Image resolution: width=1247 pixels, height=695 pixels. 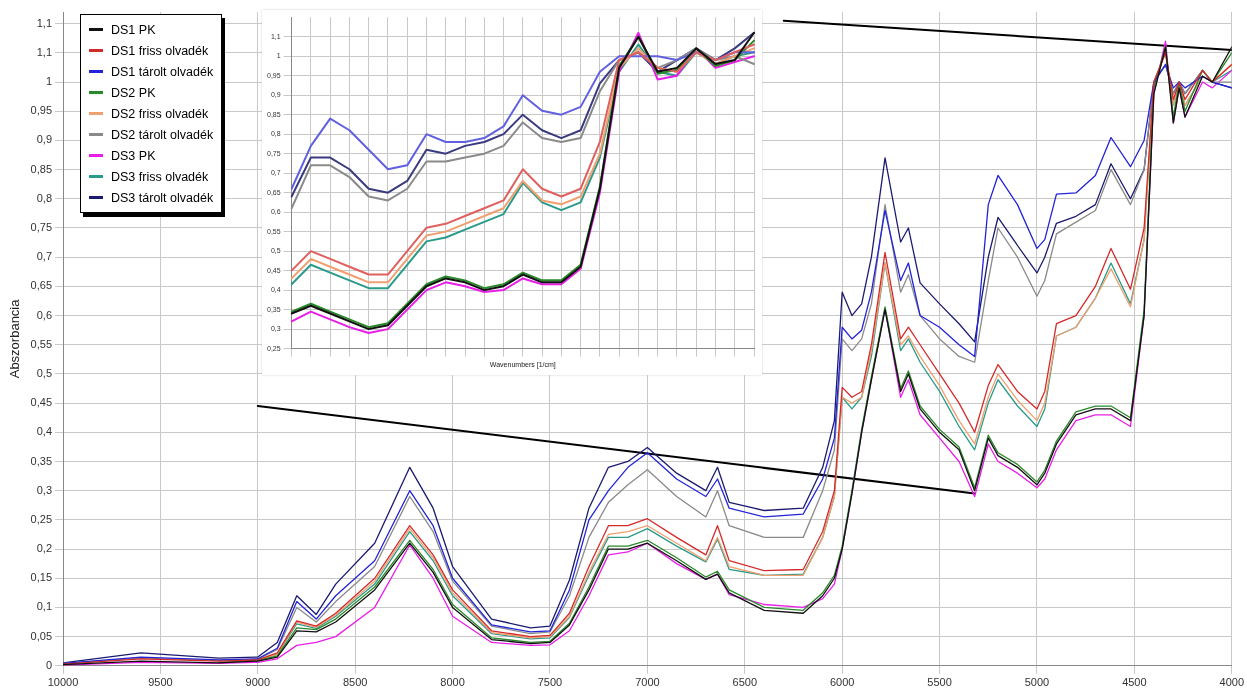 I want to click on x-tick-label: 4500, so click(x=1134, y=682).